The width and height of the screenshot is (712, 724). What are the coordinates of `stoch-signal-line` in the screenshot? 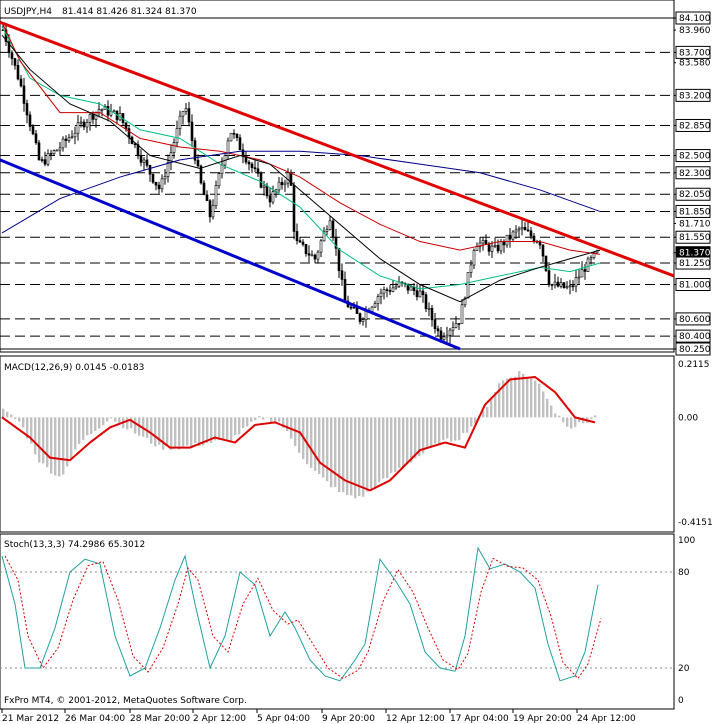 It's located at (303, 617).